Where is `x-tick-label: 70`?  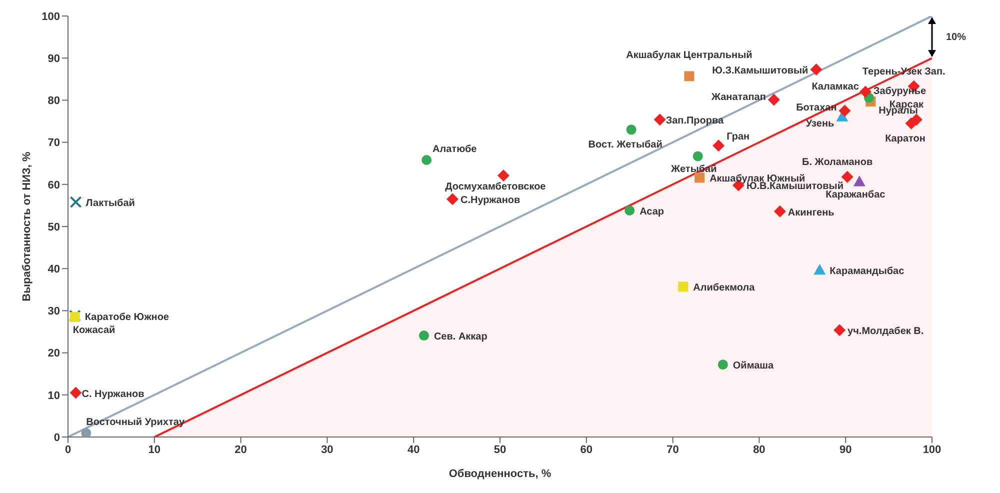
x-tick-label: 70 is located at coordinates (672, 450).